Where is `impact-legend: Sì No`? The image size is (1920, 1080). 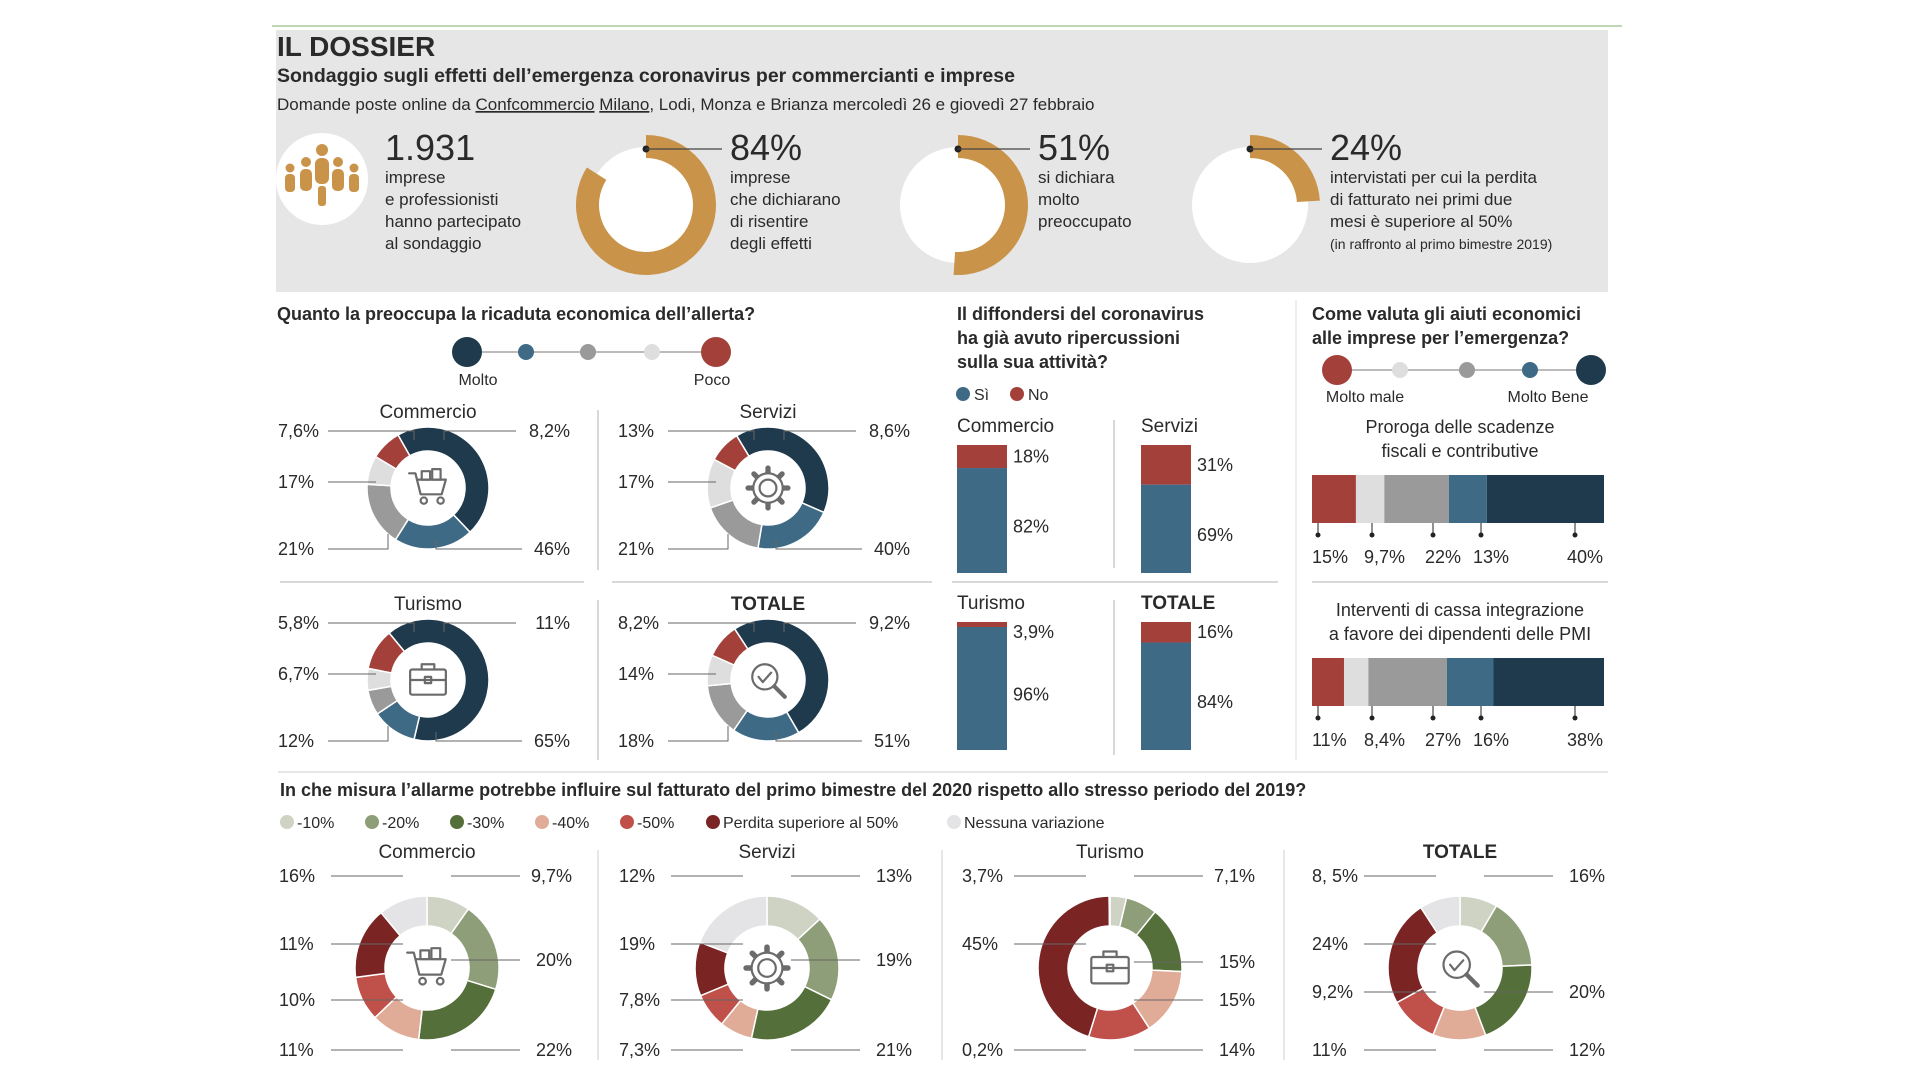
impact-legend: Sì No is located at coordinates (1002, 395).